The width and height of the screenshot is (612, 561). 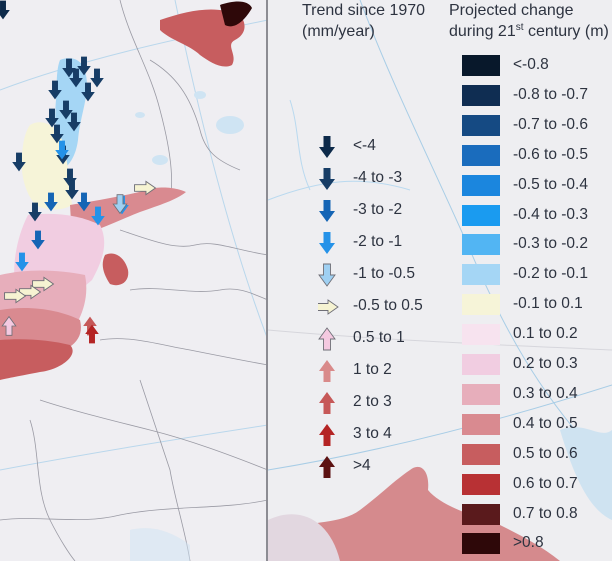 I want to click on projected-legend-label: 0.3 to 0.4, so click(x=545, y=393).